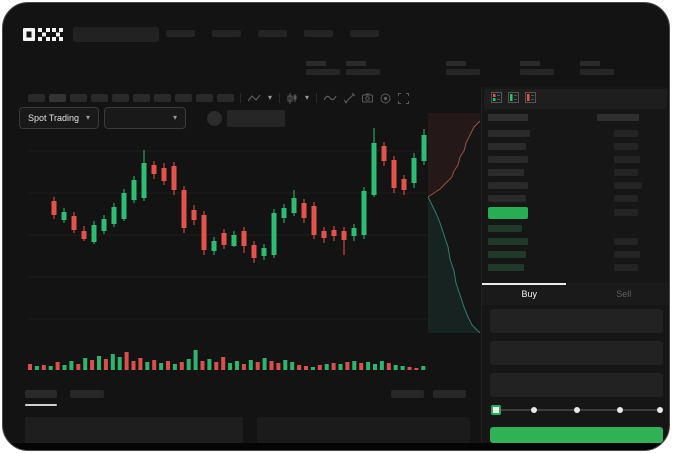 This screenshot has width=673, height=453. I want to click on stat-value-placeholder, so click(597, 72).